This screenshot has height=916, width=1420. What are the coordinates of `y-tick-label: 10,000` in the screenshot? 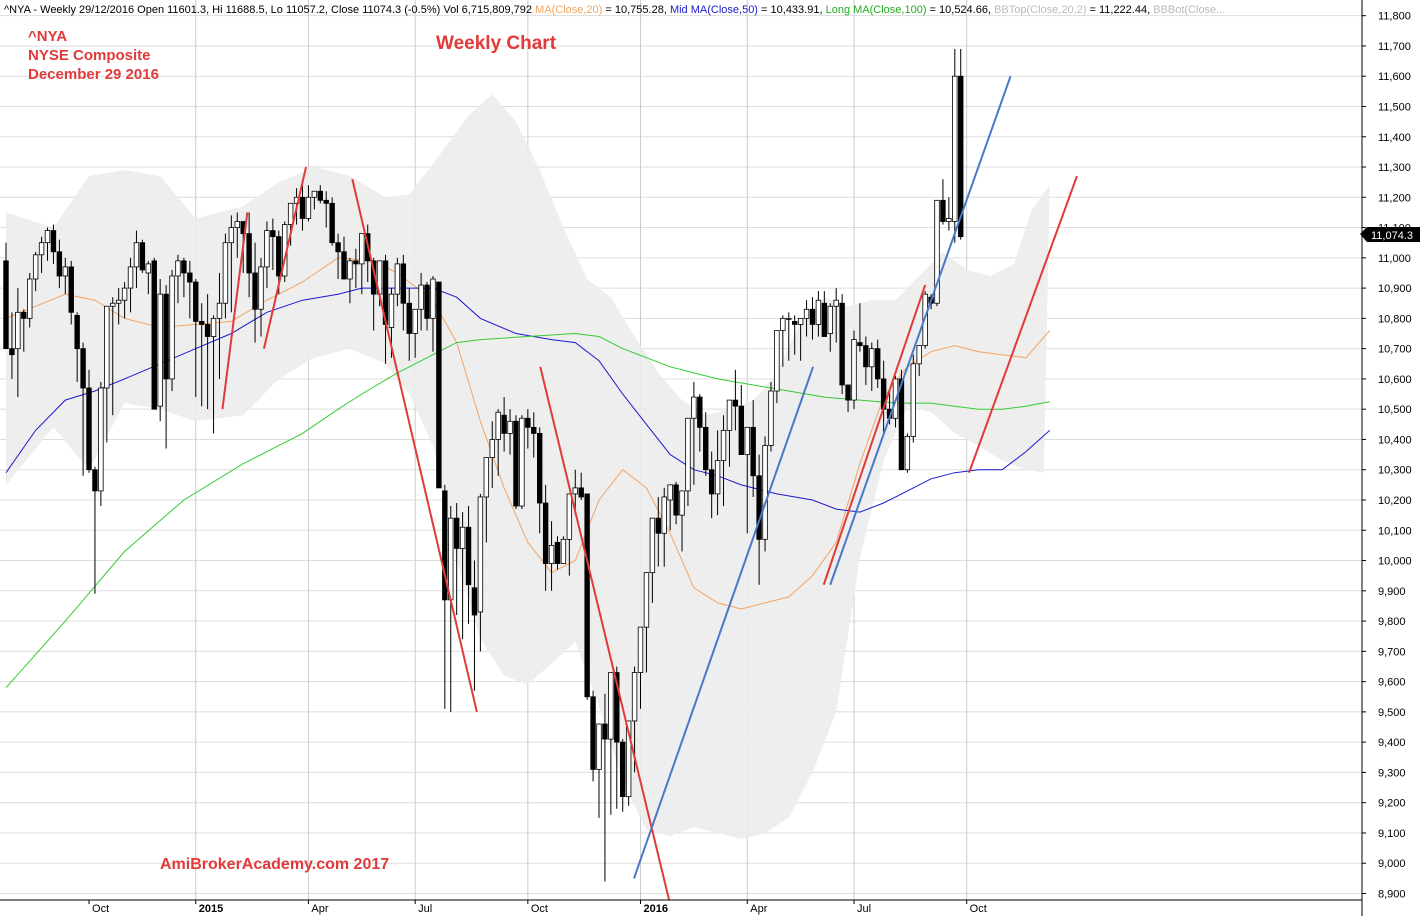 It's located at (1395, 562).